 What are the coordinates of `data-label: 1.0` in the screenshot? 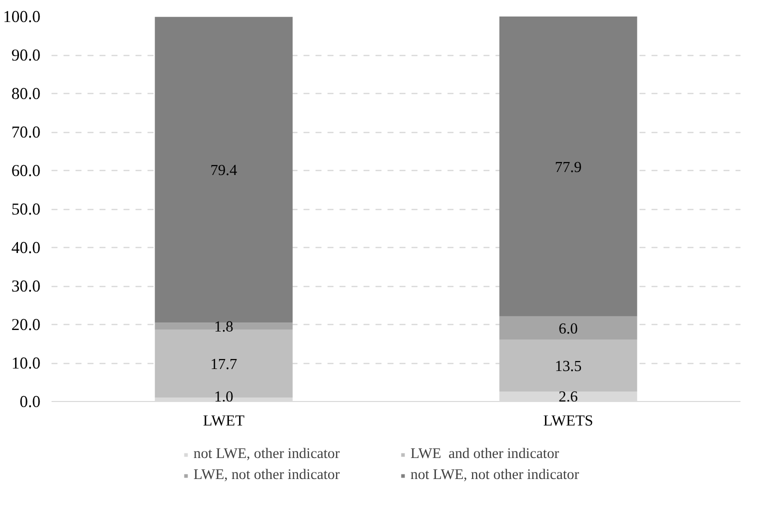 It's located at (224, 397).